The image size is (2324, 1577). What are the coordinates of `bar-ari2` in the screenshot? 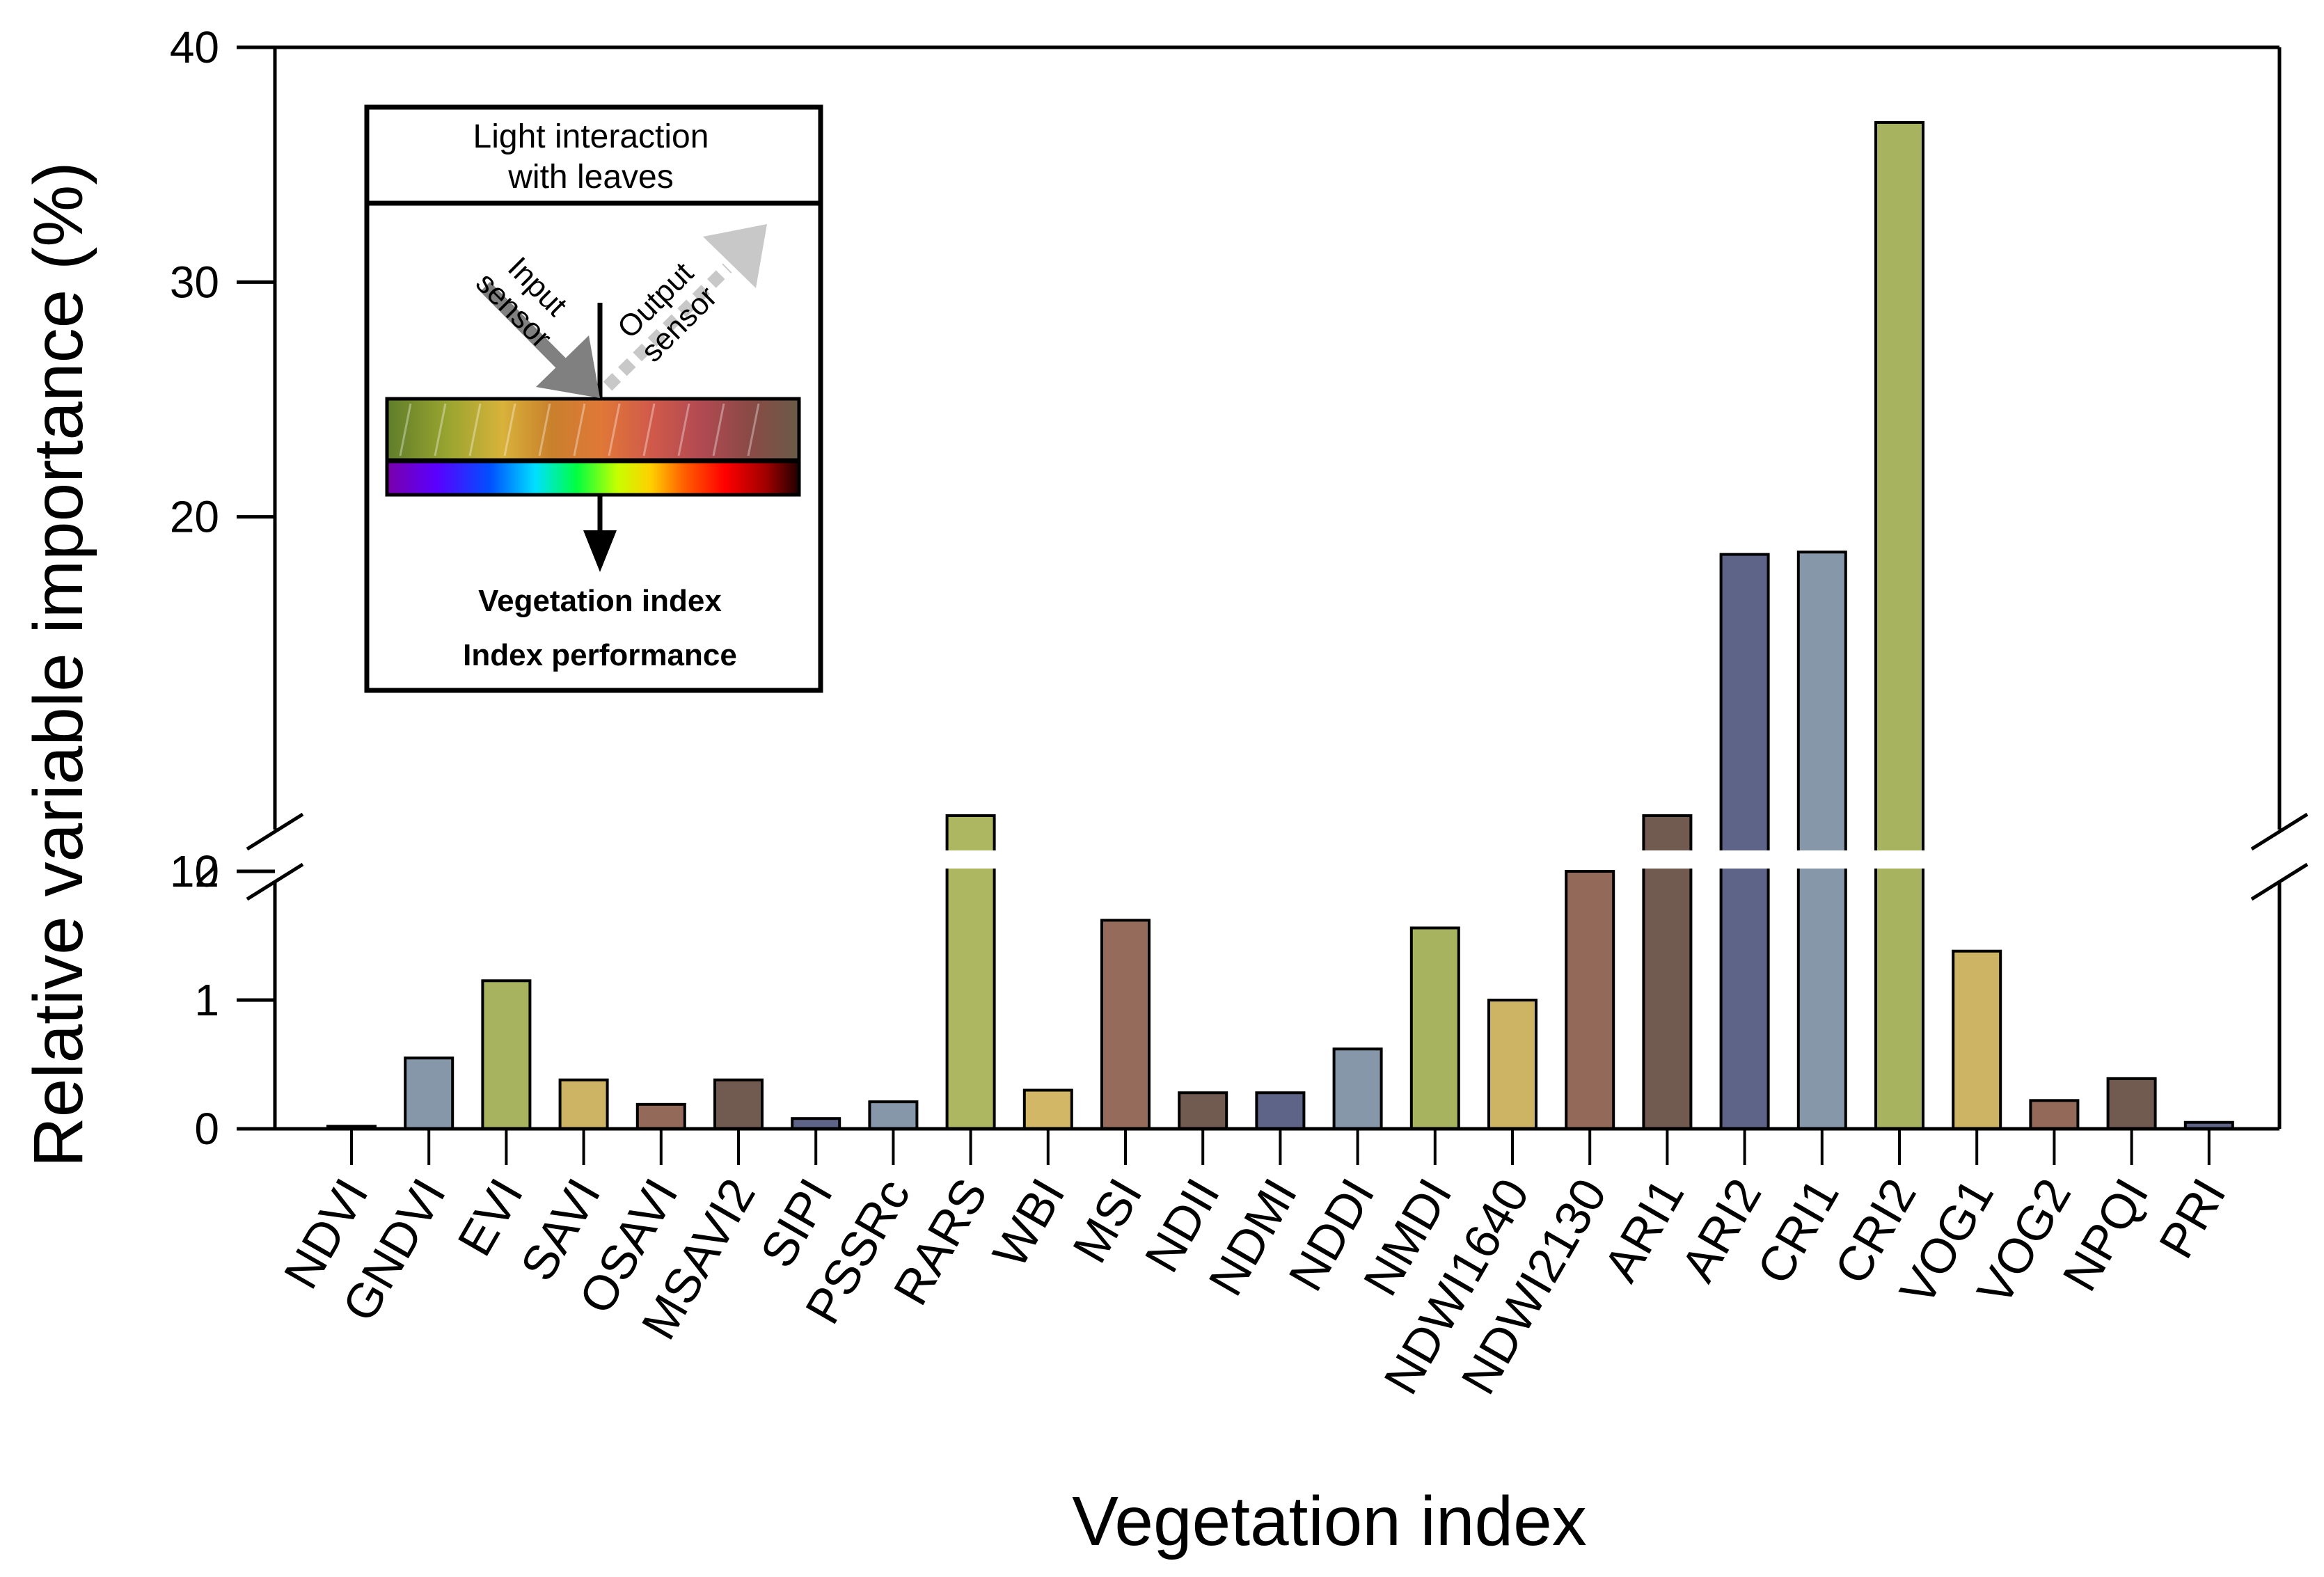 It's located at (1745, 841).